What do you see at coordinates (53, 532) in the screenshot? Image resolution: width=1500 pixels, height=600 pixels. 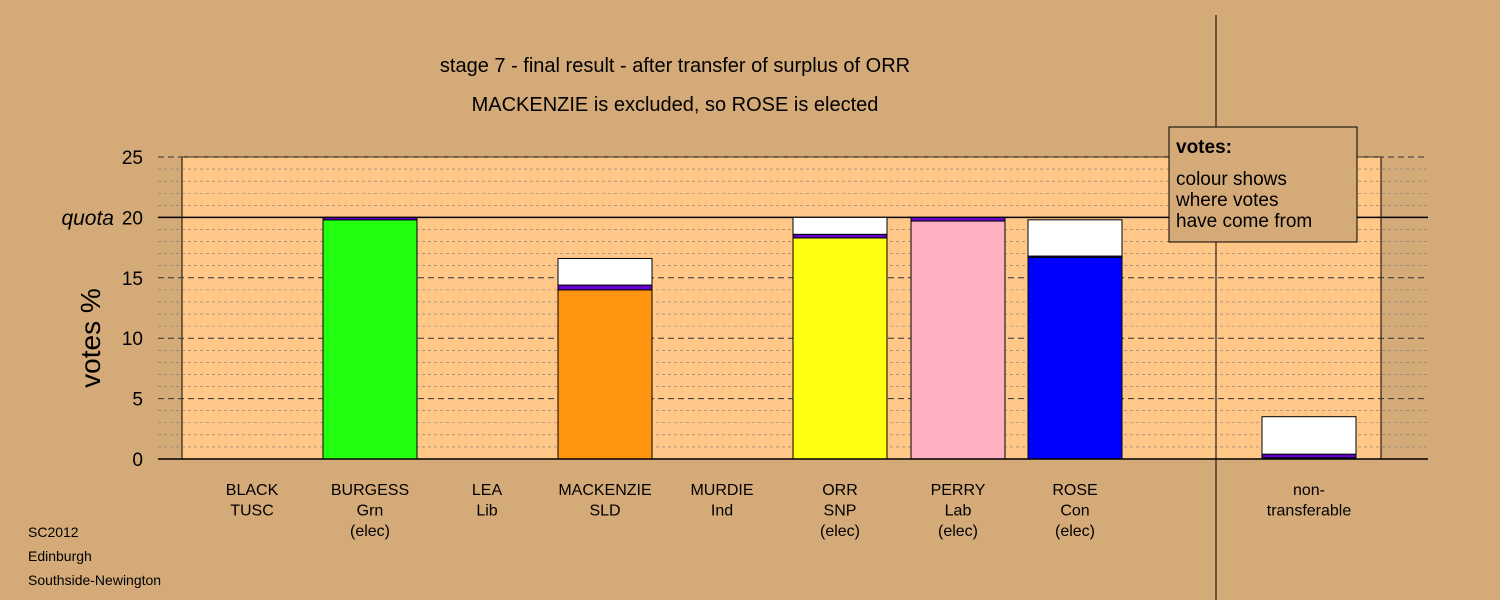 I see `source-line: SC2012` at bounding box center [53, 532].